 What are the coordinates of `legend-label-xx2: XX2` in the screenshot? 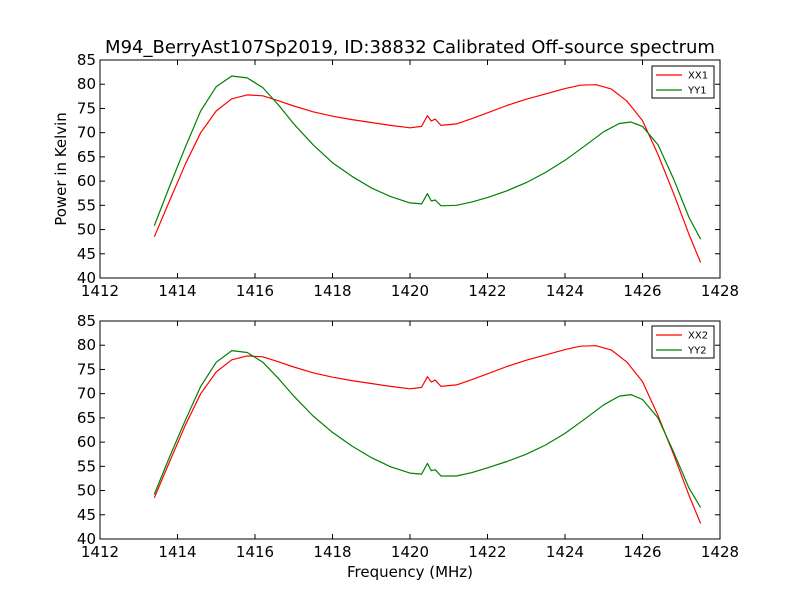 It's located at (698, 336).